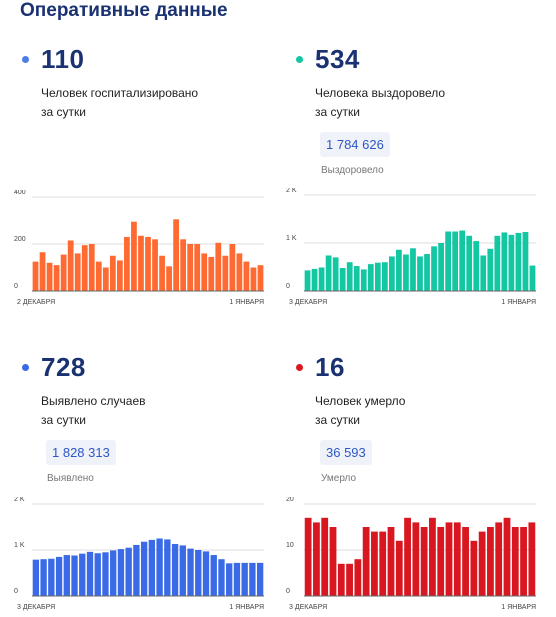 Image resolution: width=556 pixels, height=617 pixels. Describe the element at coordinates (25, 59) in the screenshot. I see `hospitalized-dot-icon` at that location.